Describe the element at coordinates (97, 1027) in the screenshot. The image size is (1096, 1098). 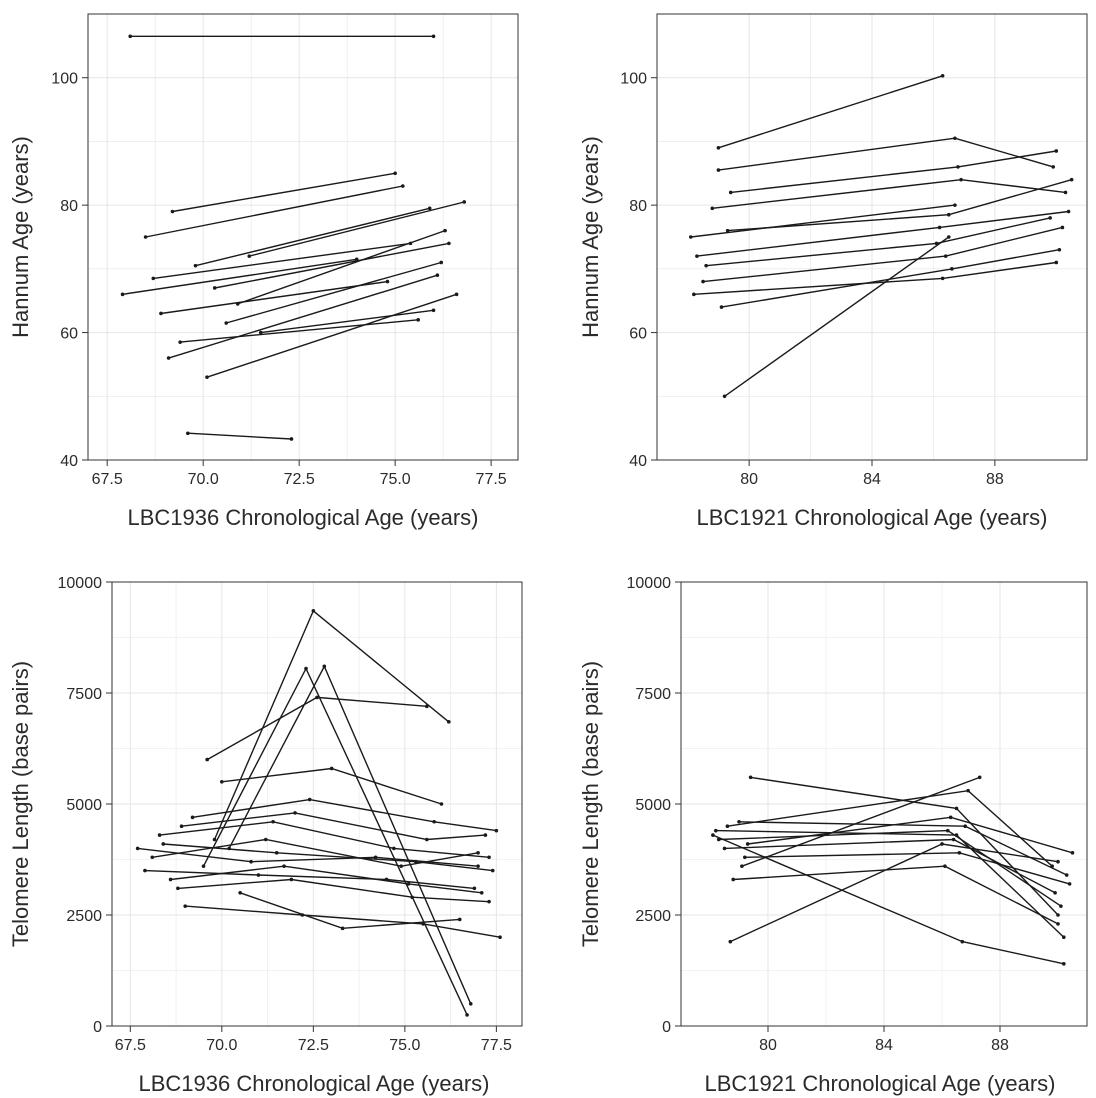
I see `y-tick-label: 0` at that location.